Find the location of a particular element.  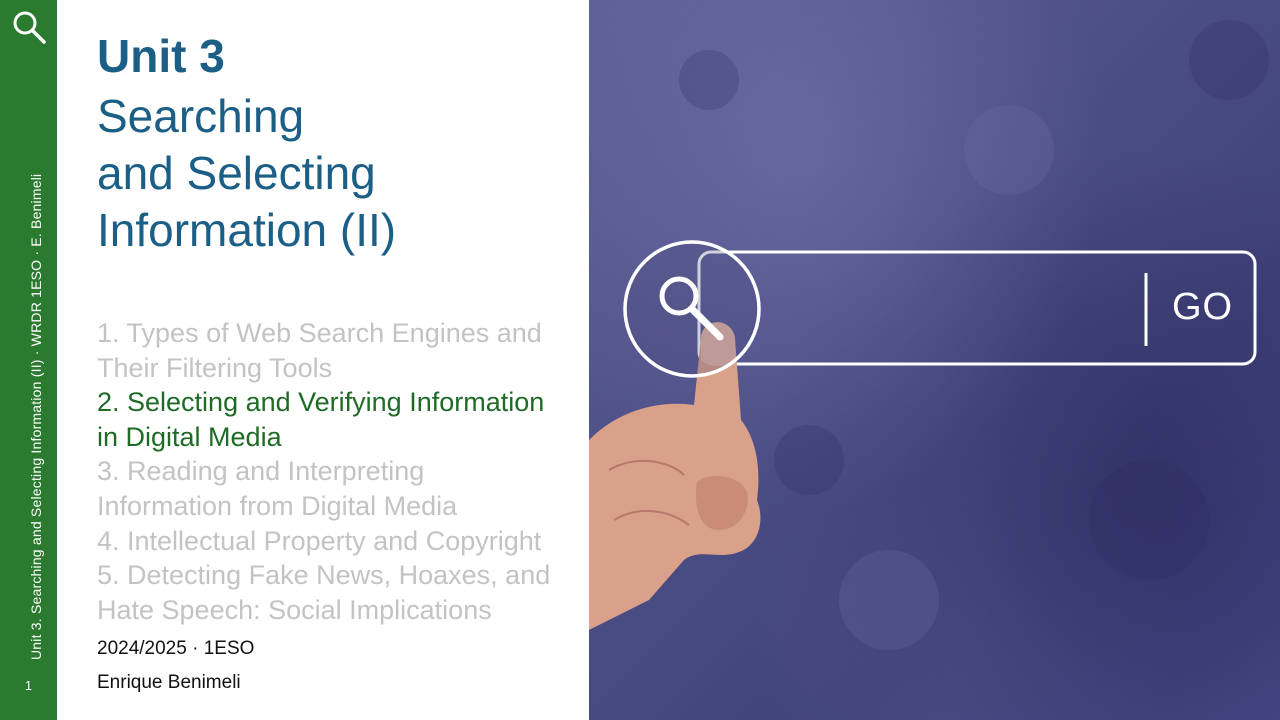

unit-title-line: and Selecting is located at coordinates (236, 173).